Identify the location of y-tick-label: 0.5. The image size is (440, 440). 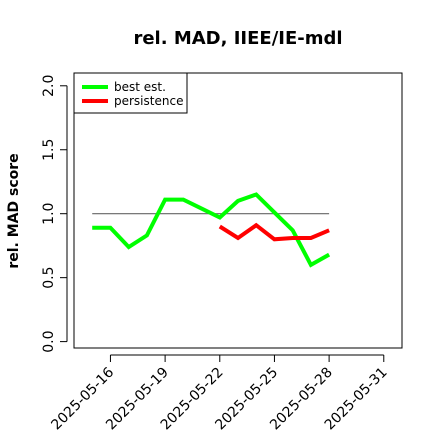
(49, 278).